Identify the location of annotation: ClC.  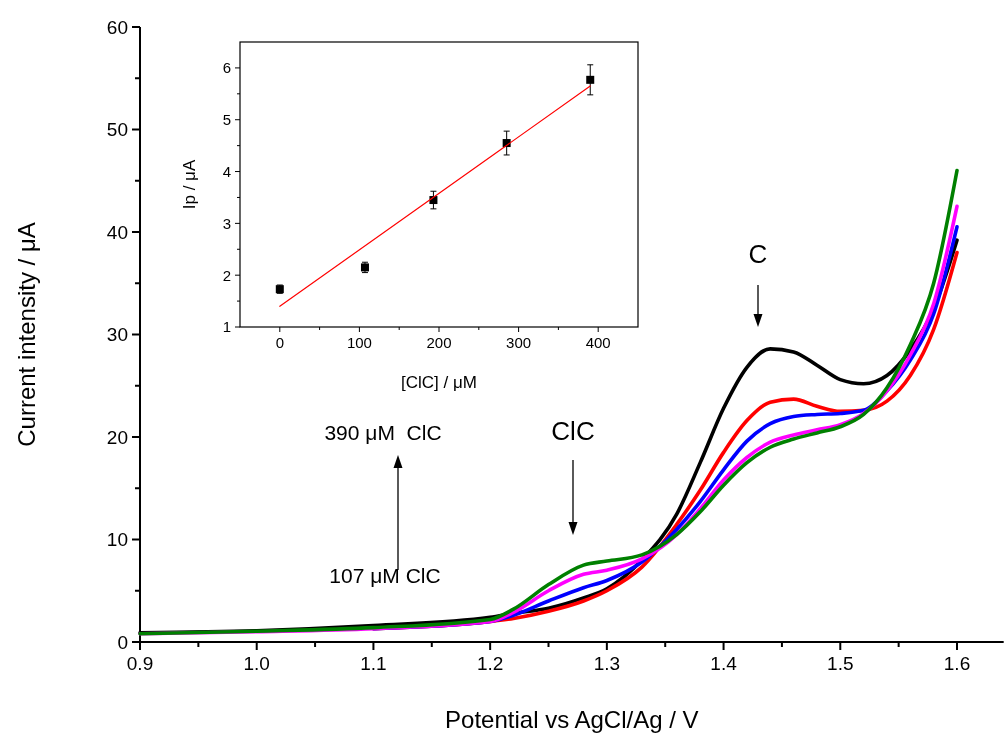
(573, 431).